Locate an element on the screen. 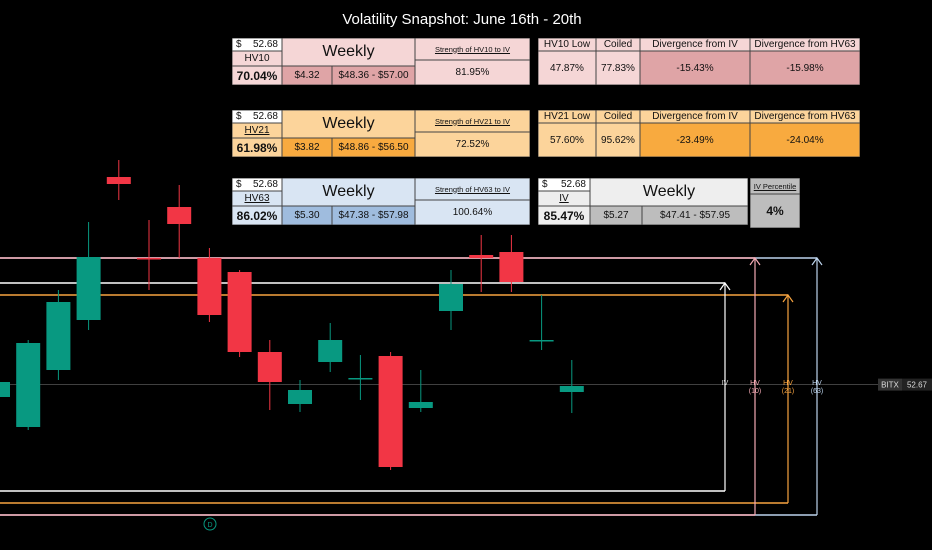  level-label: (10) is located at coordinates (755, 391).